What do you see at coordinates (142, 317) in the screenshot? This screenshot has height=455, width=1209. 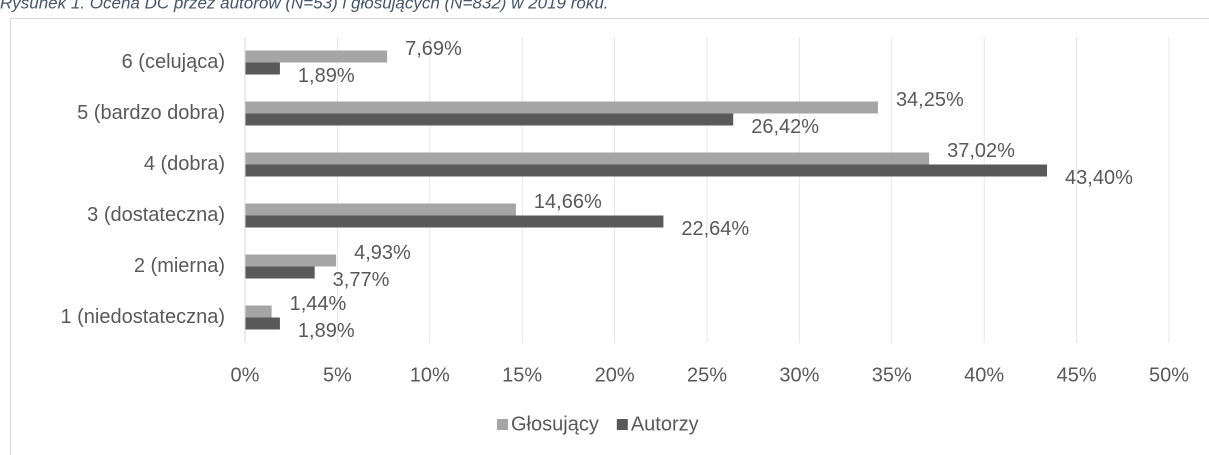 I see `y-tick-label: 1 (niedostateczna)` at bounding box center [142, 317].